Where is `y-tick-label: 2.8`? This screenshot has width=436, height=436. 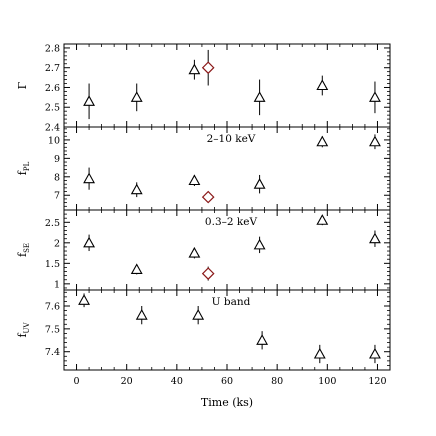
y-tick-label: 2.8 is located at coordinates (52, 48).